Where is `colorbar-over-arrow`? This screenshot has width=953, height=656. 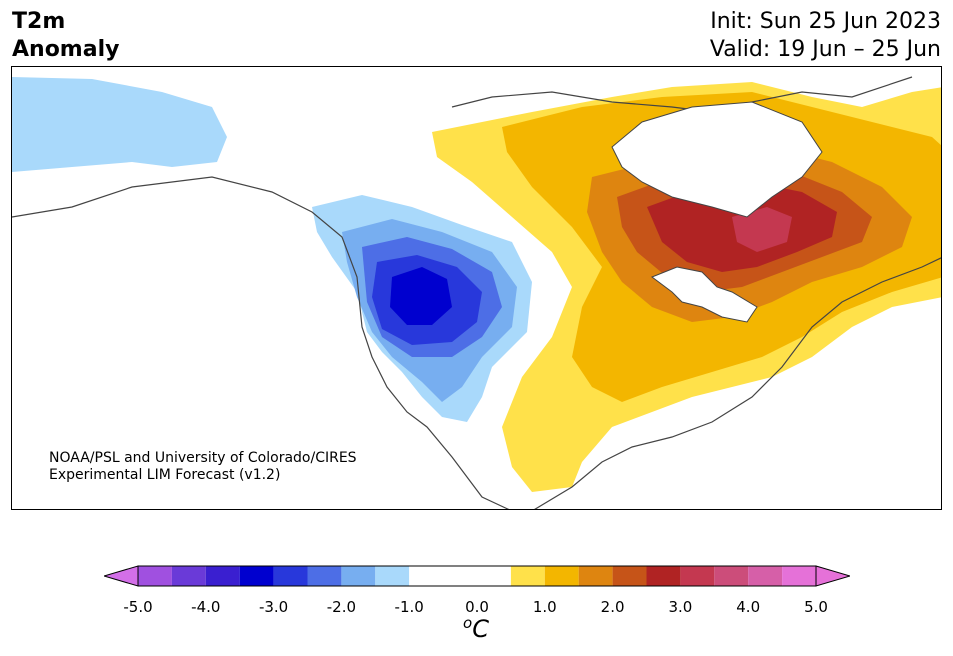
colorbar-over-arrow is located at coordinates (833, 576).